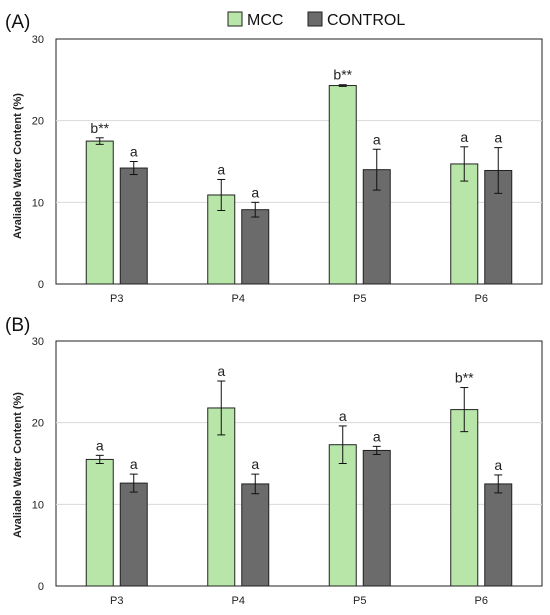 Image resolution: width=550 pixels, height=615 pixels. Describe the element at coordinates (265, 20) in the screenshot. I see `legend-label-mcc: MCC` at that location.